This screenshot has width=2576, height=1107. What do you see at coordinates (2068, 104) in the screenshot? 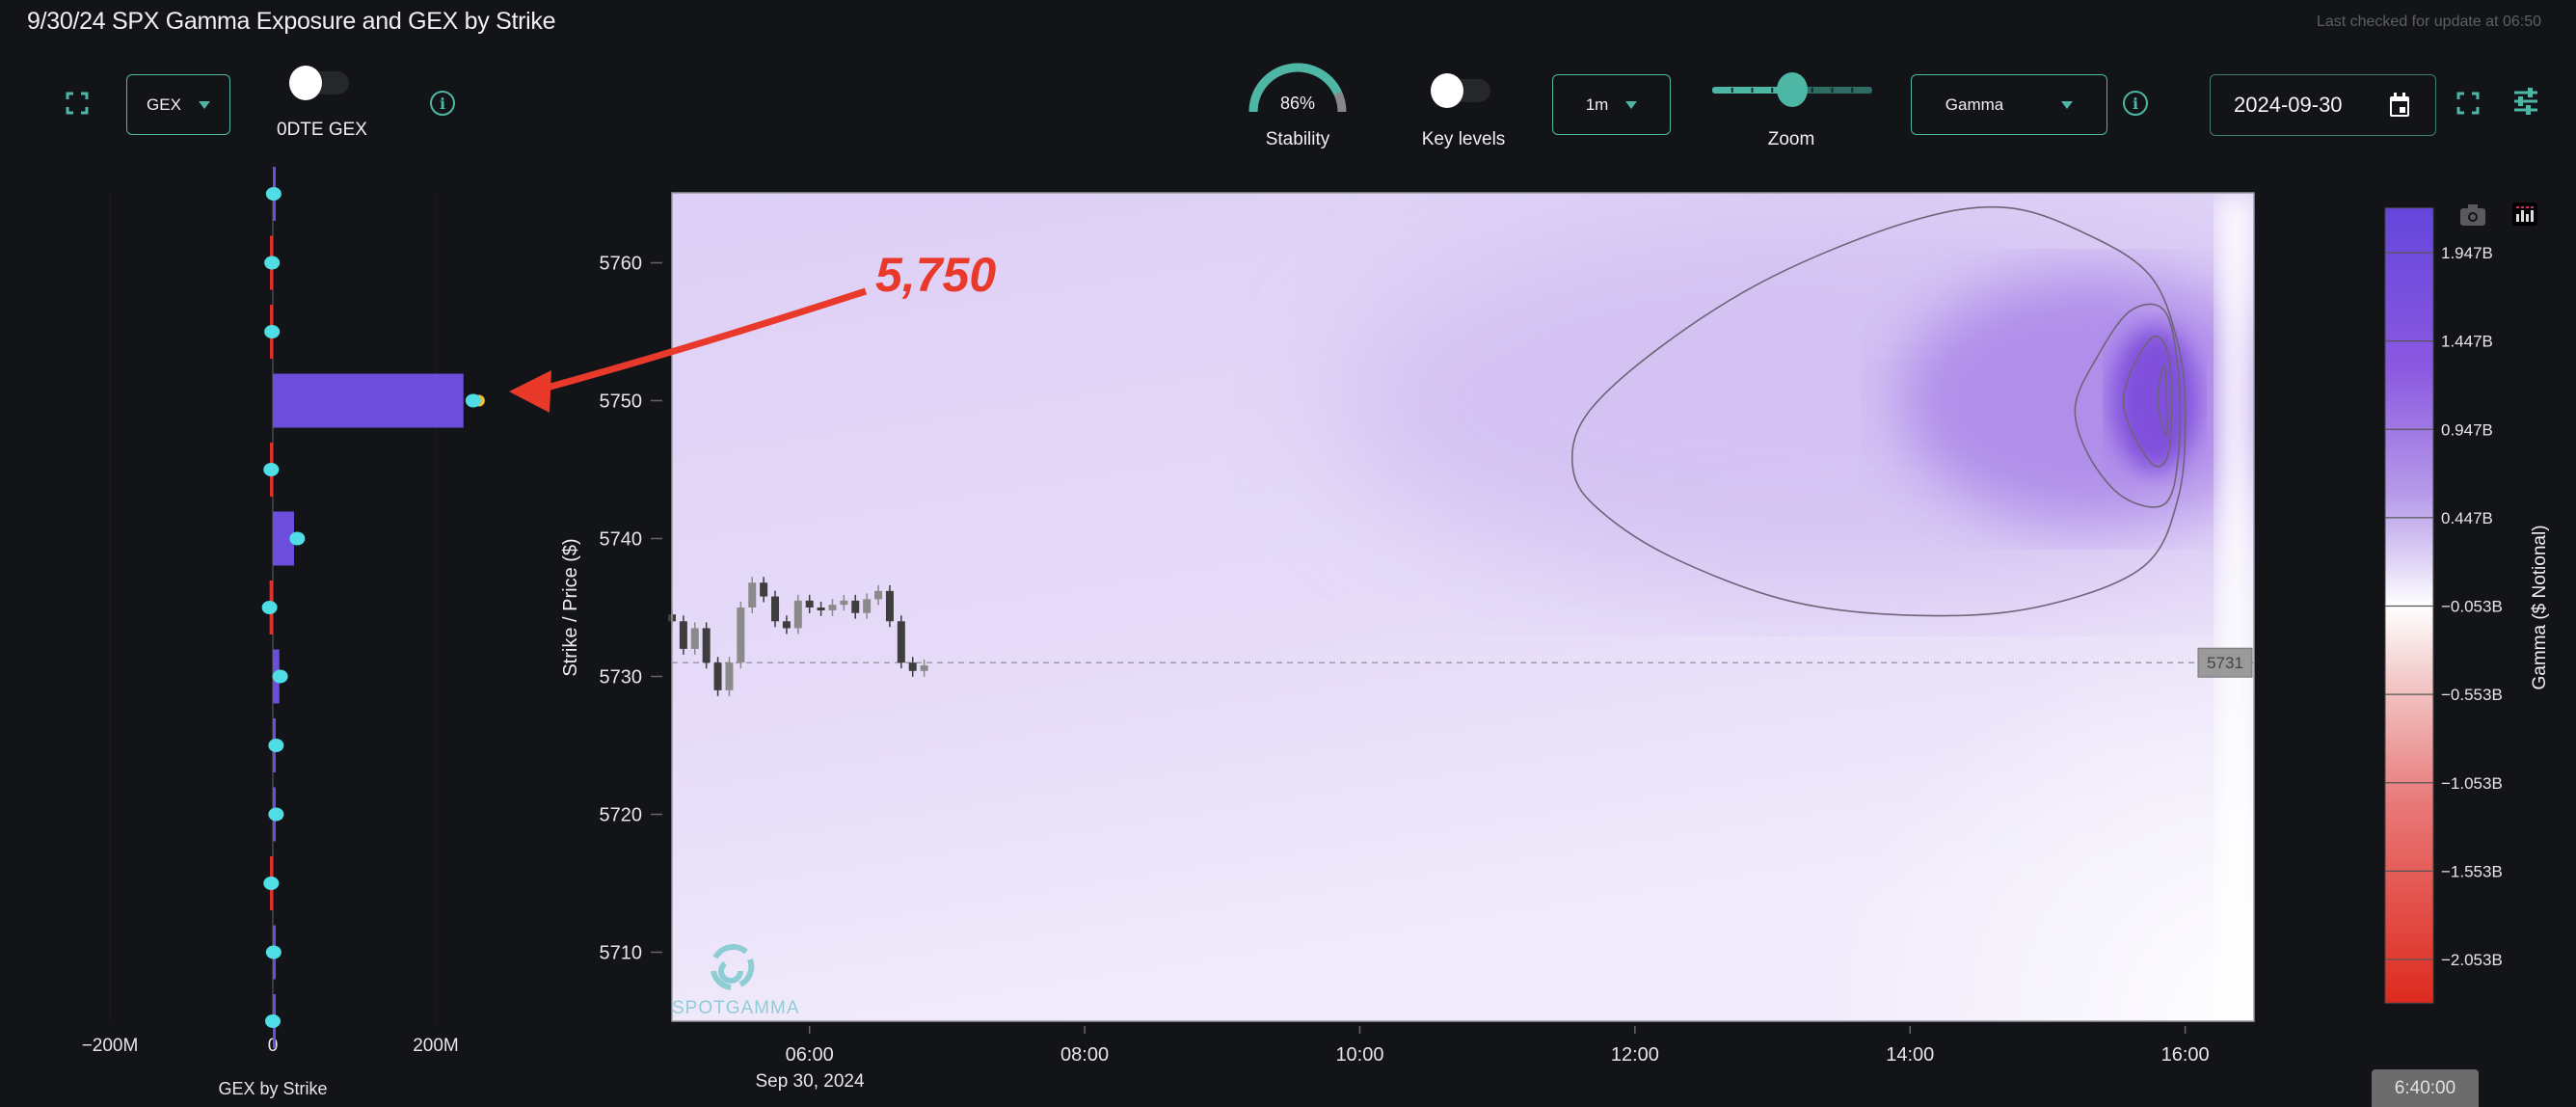
I see `chevron-down-icon` at bounding box center [2068, 104].